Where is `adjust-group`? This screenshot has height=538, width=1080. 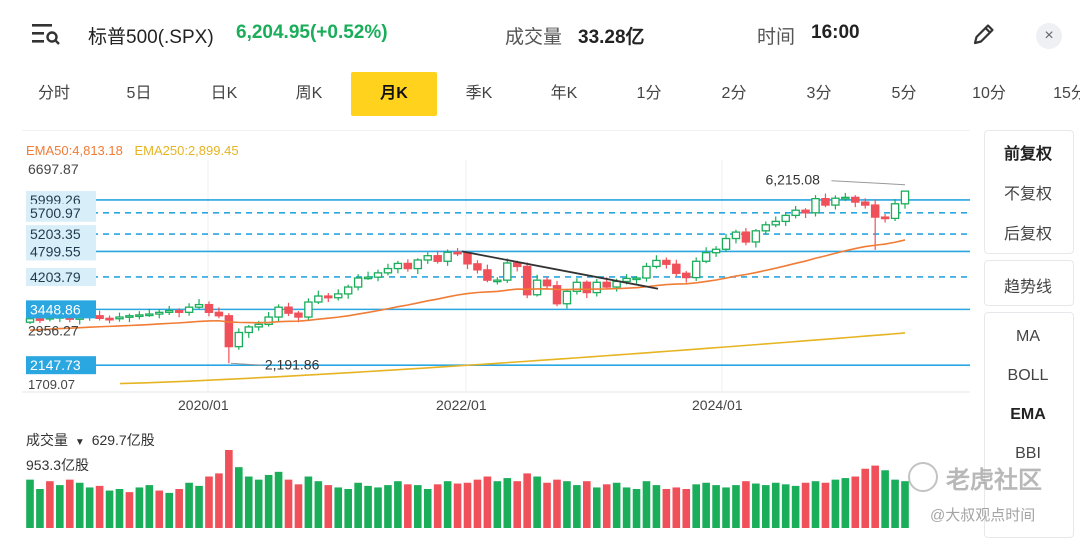
adjust-group is located at coordinates (1029, 192).